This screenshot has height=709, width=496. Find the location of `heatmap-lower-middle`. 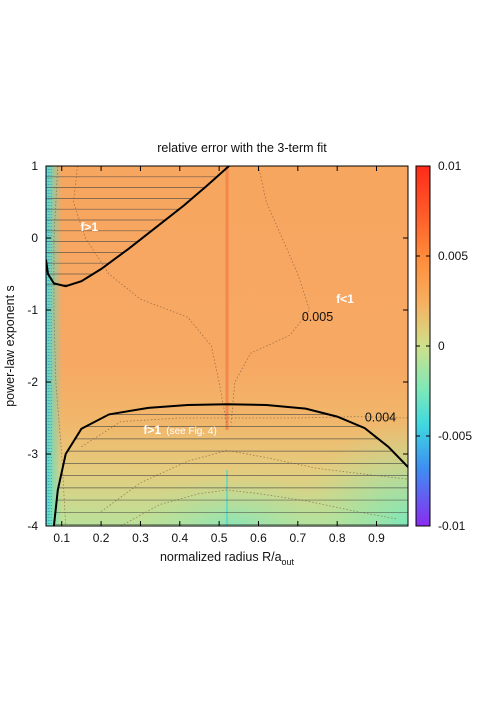

heatmap-lower-middle is located at coordinates (235, 483).